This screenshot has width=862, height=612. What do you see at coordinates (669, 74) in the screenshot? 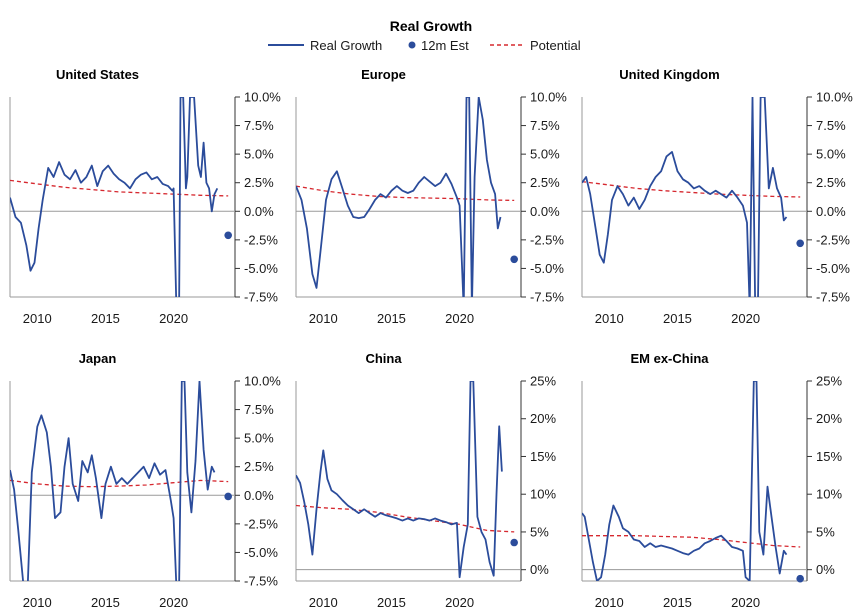
I see `panel-title: United Kingdom` at bounding box center [669, 74].